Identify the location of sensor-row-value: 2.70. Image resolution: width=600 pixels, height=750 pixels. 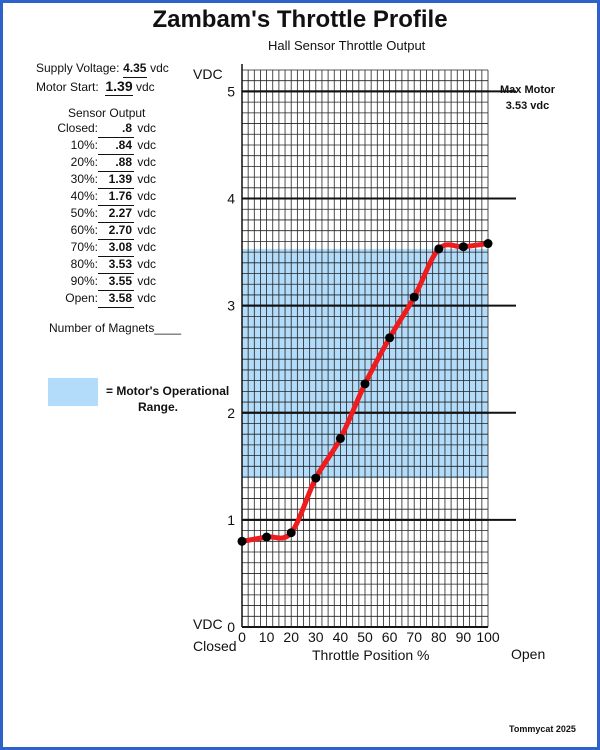
(116, 231).